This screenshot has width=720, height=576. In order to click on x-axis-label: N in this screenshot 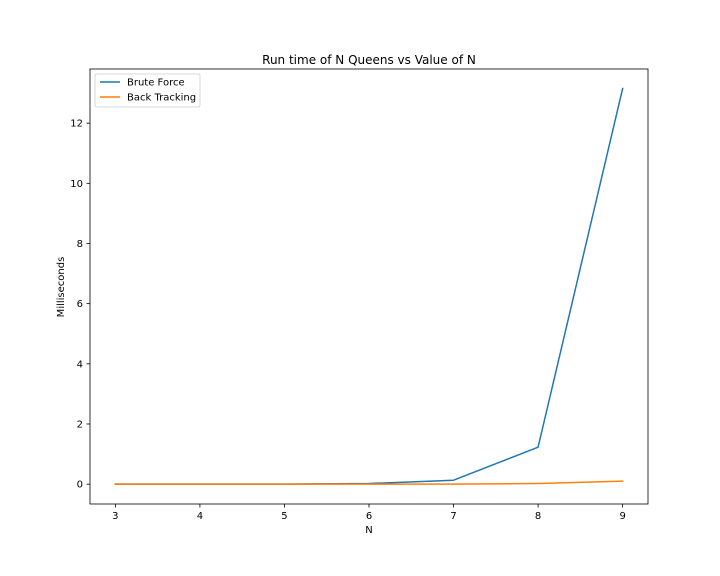, I will do `click(368, 530)`.